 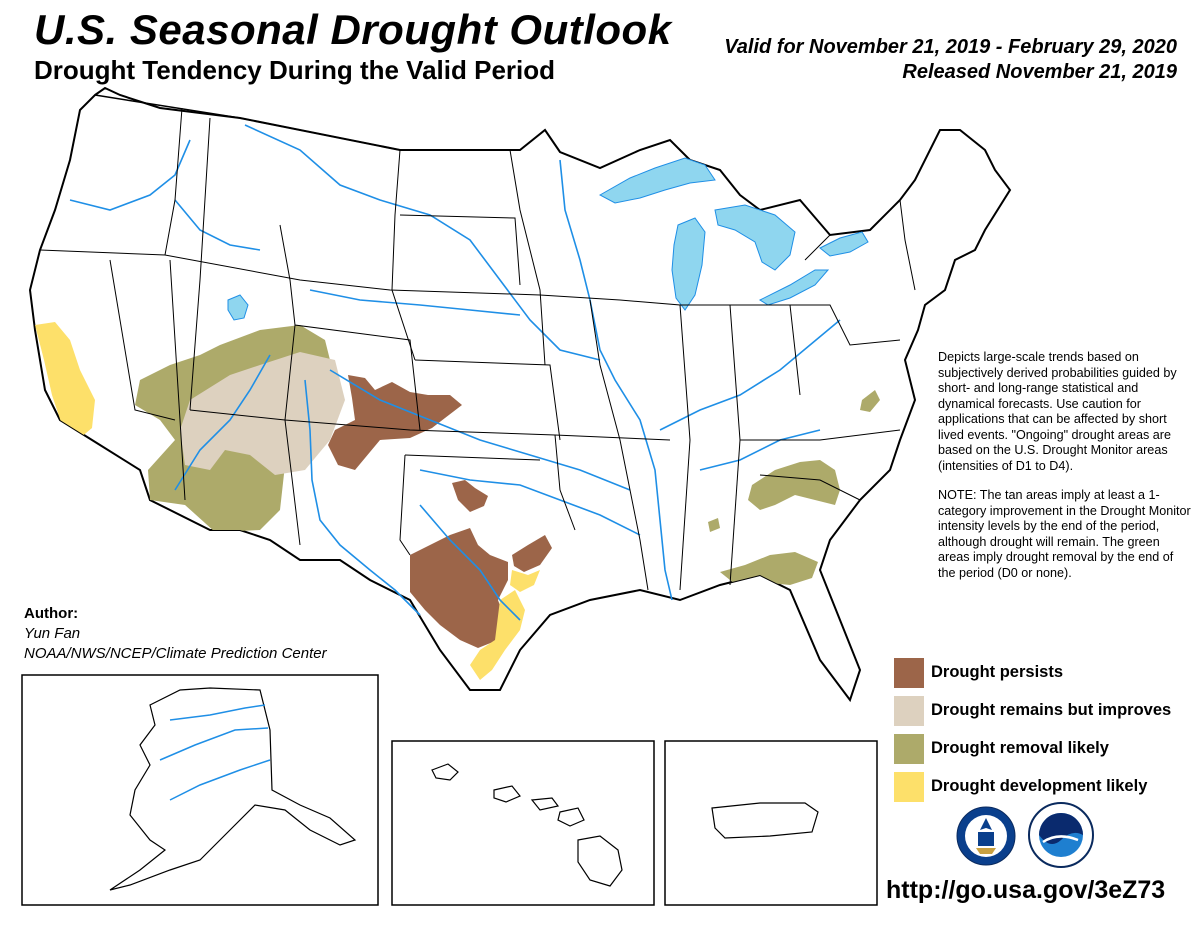 What do you see at coordinates (530, 502) in the screenshot?
I see `red-river` at bounding box center [530, 502].